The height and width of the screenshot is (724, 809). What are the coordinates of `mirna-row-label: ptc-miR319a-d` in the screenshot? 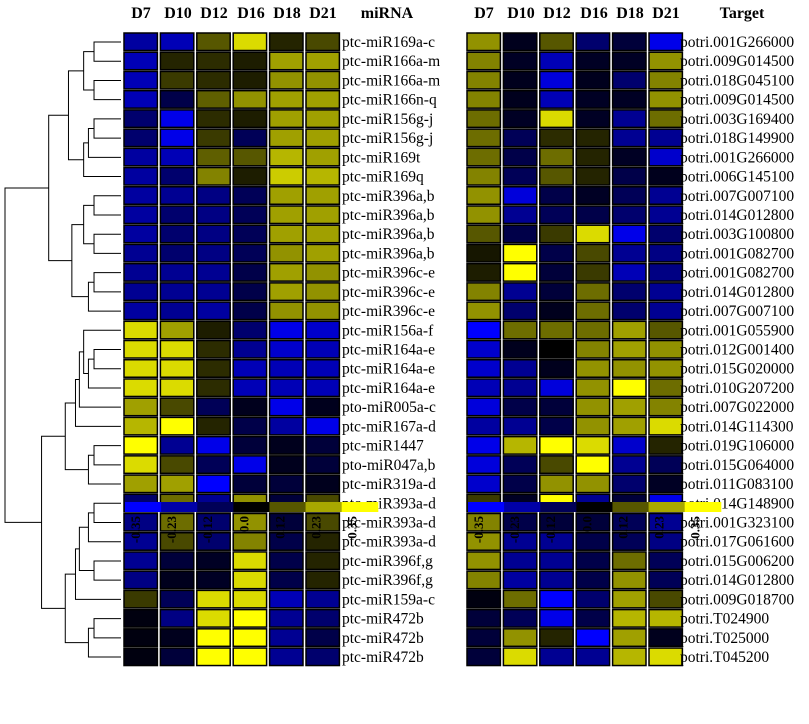 It's located at (389, 484).